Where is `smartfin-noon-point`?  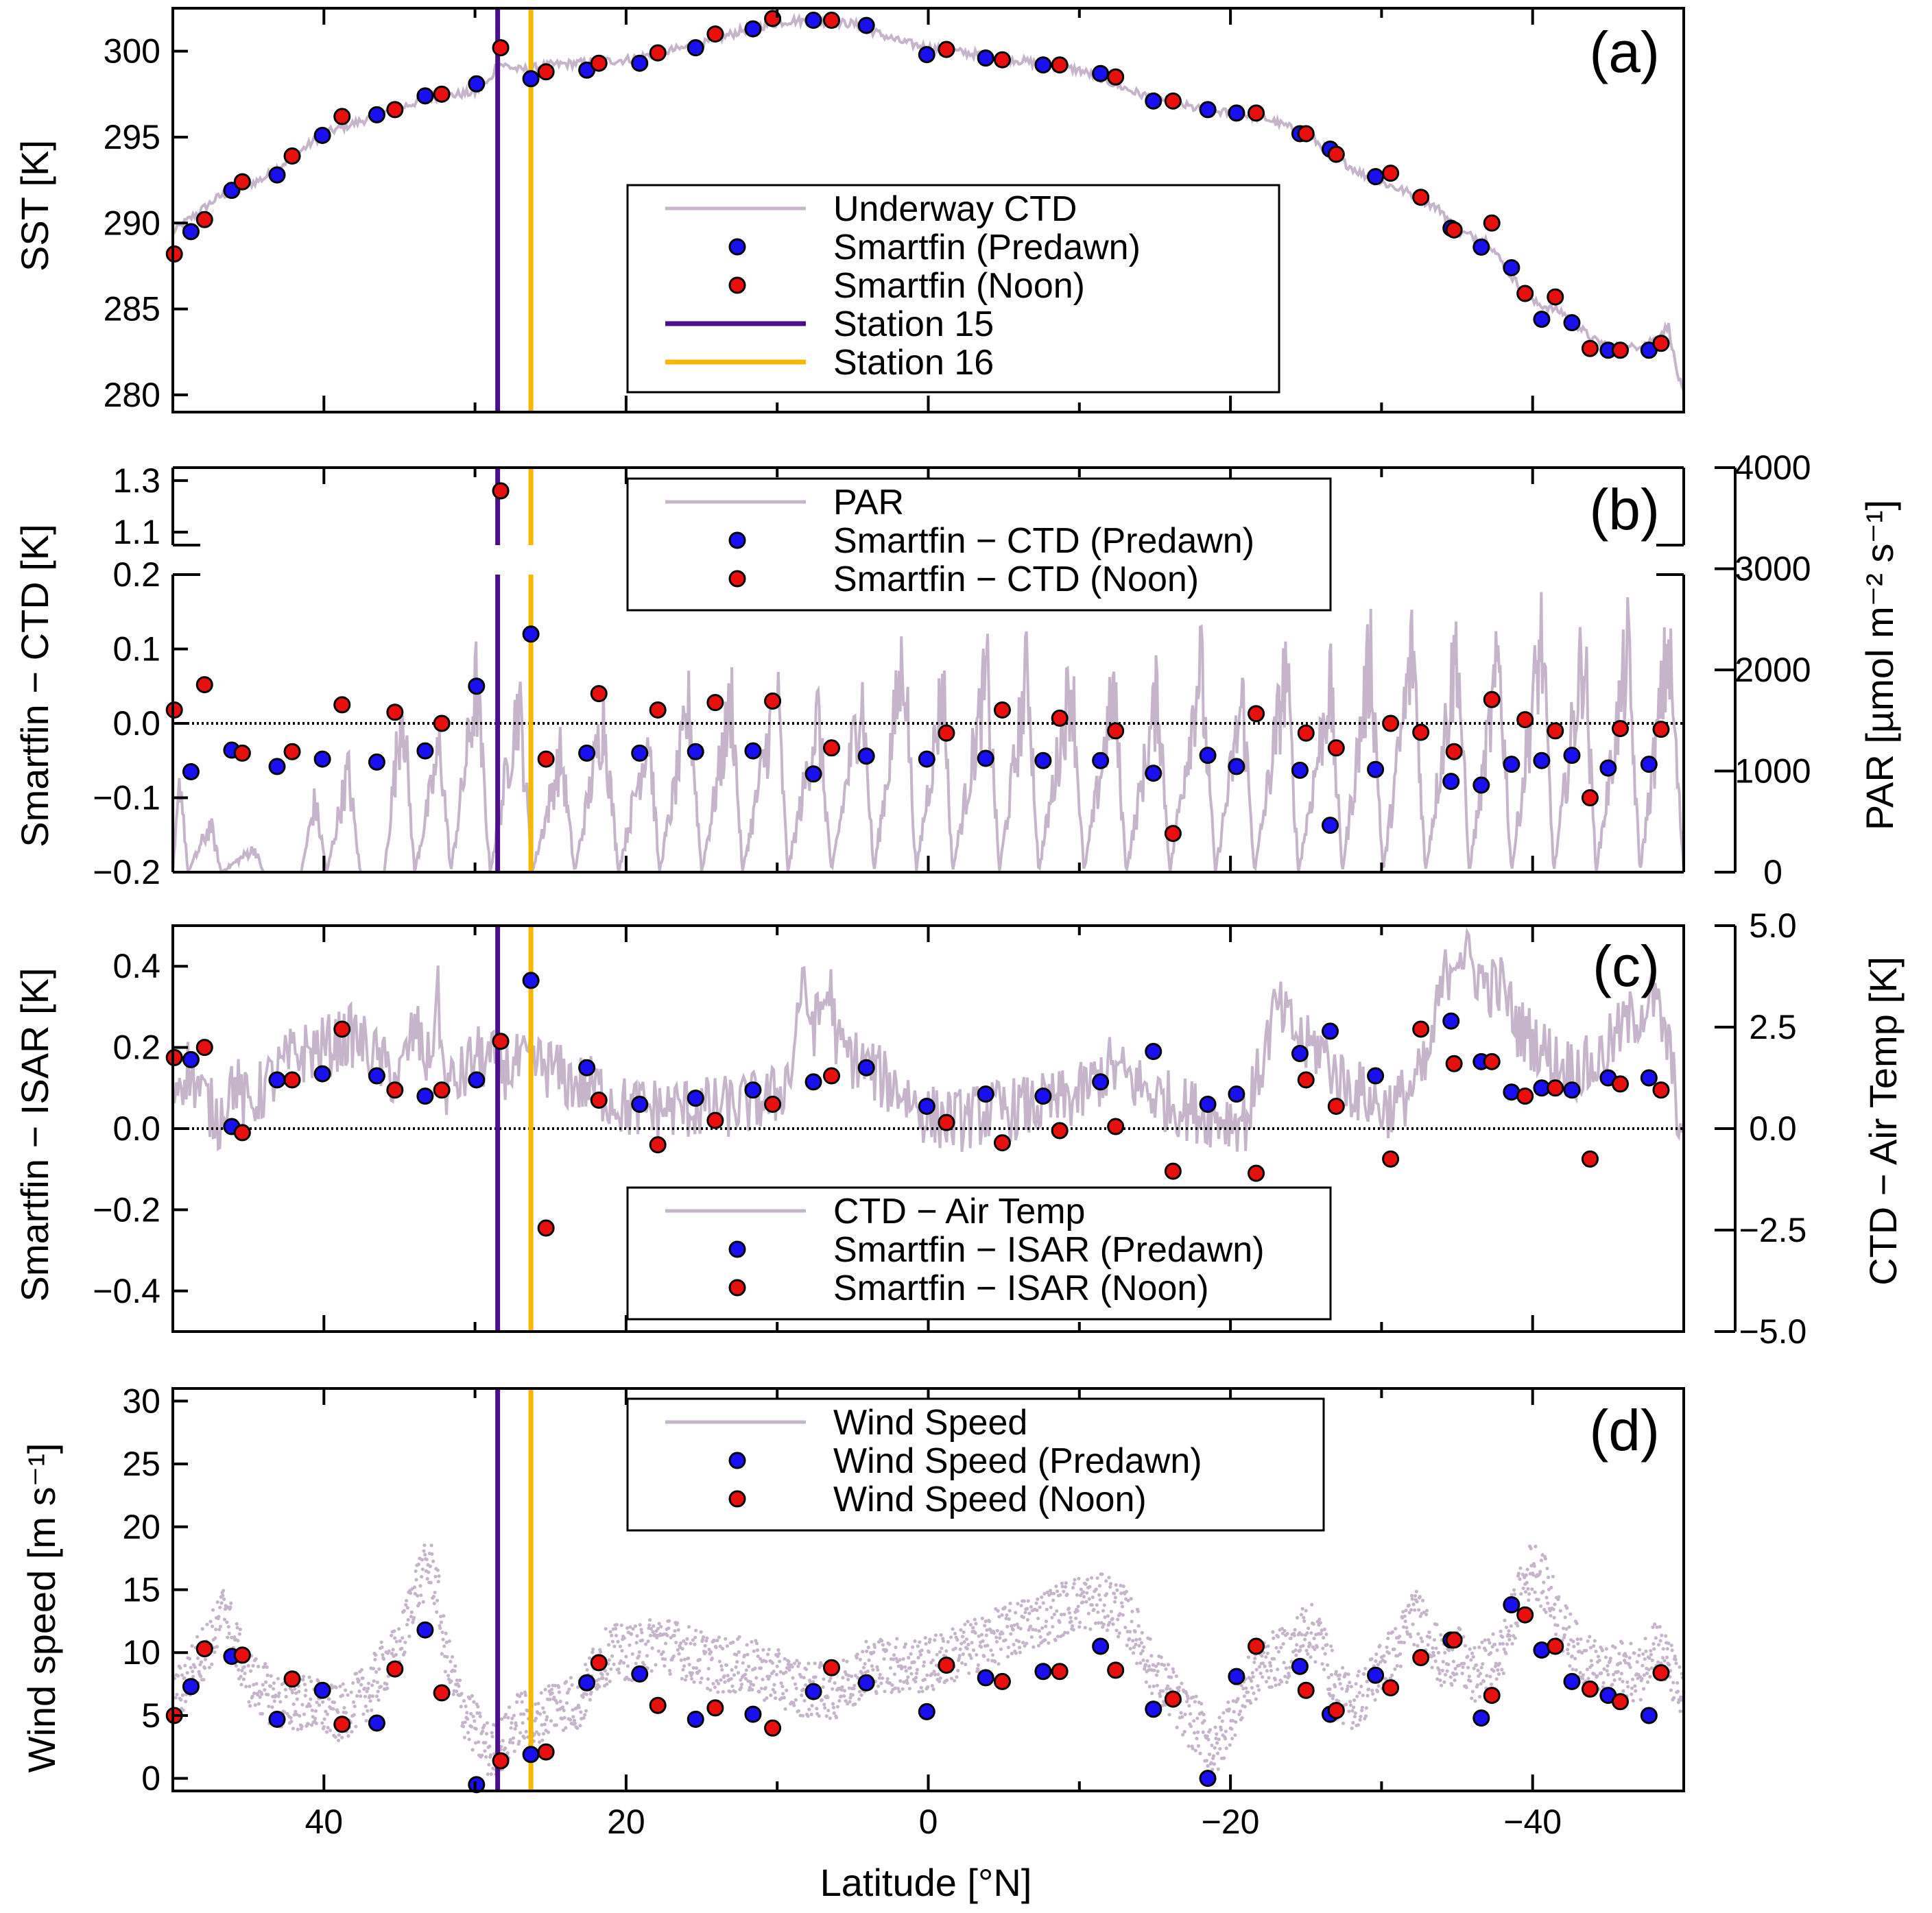
smartfin-noon-point is located at coordinates (546, 72).